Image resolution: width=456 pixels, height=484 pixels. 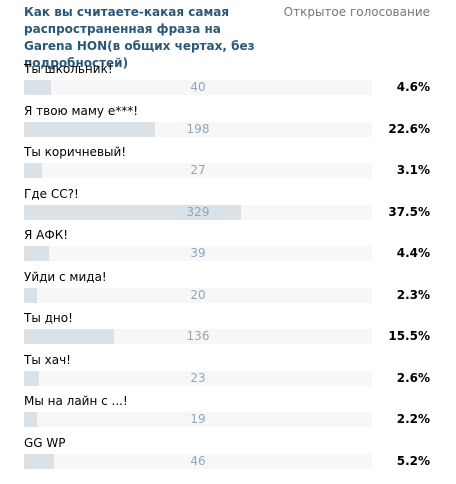 What do you see at coordinates (47, 359) in the screenshot?
I see `poll-option-label: Ты хач!` at bounding box center [47, 359].